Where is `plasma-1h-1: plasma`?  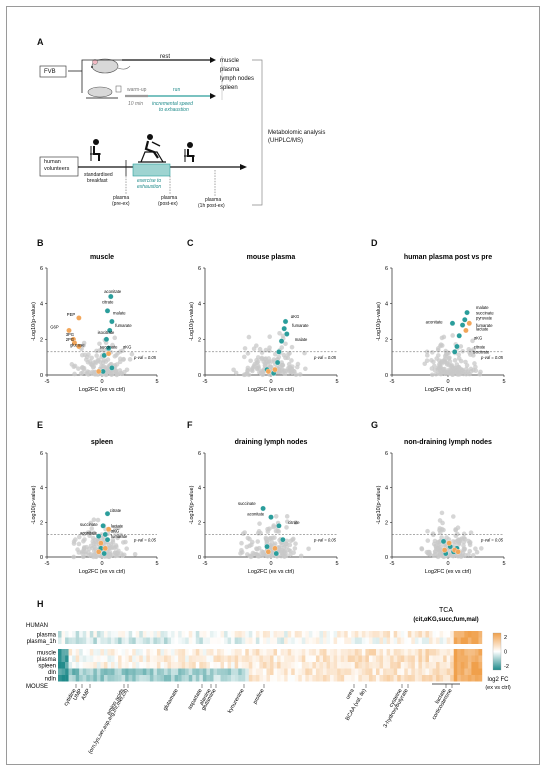 plasma-1h-1: plasma is located at coordinates (213, 200).